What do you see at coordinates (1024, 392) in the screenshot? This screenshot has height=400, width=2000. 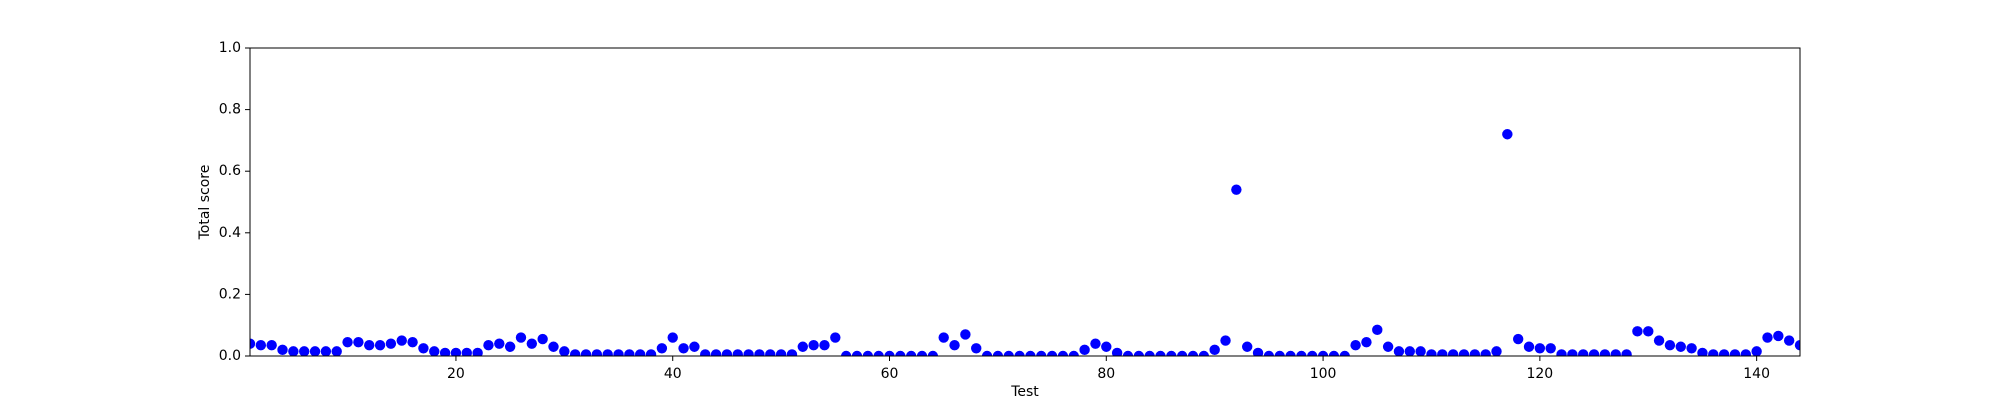 I see `x-axis-label: Test` at bounding box center [1024, 392].